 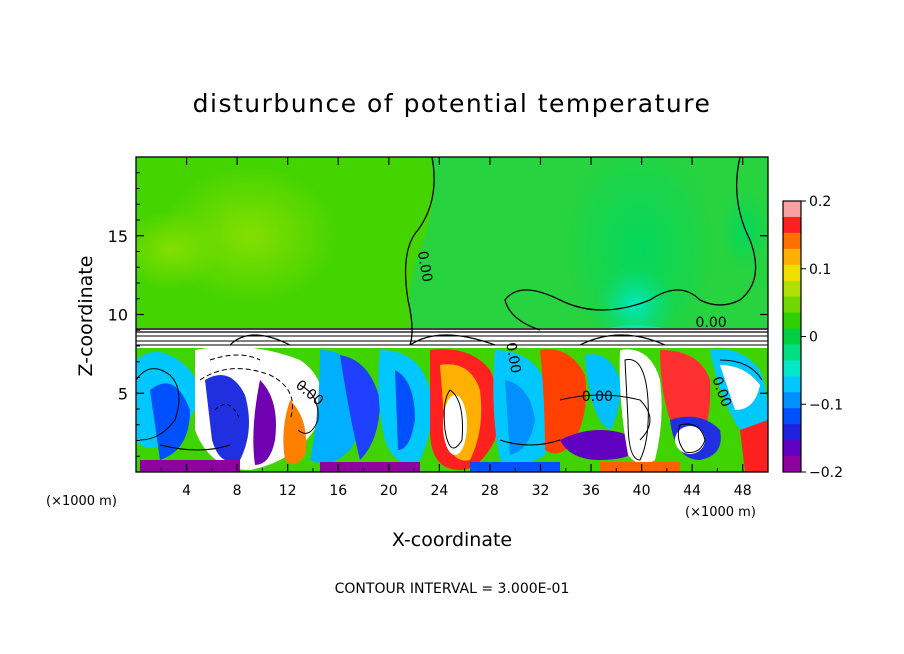 What do you see at coordinates (490, 491) in the screenshot?
I see `x-tick-label: 28` at bounding box center [490, 491].